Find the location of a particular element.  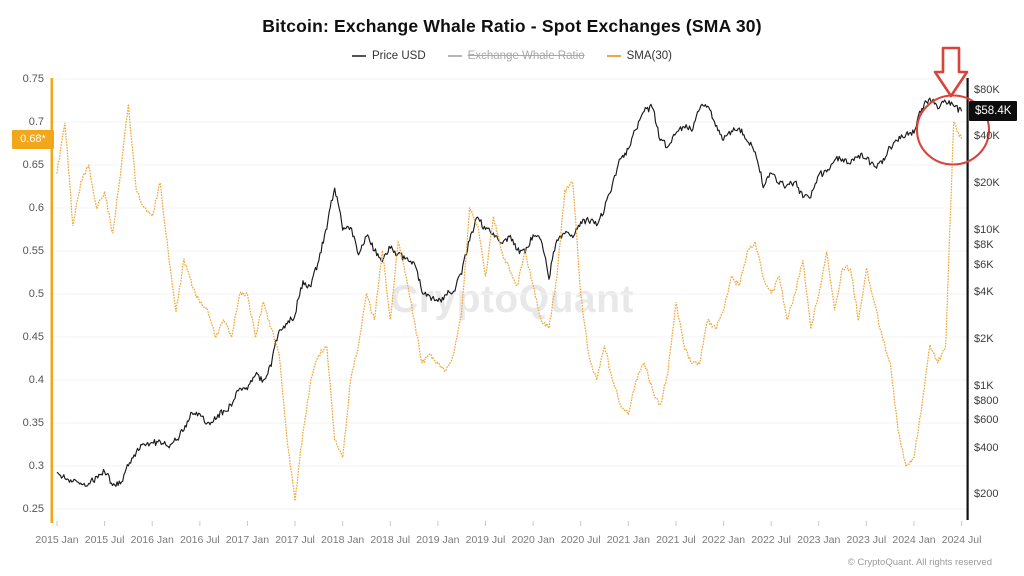

x-axis-tick: 2016 Jul is located at coordinates (199, 540).